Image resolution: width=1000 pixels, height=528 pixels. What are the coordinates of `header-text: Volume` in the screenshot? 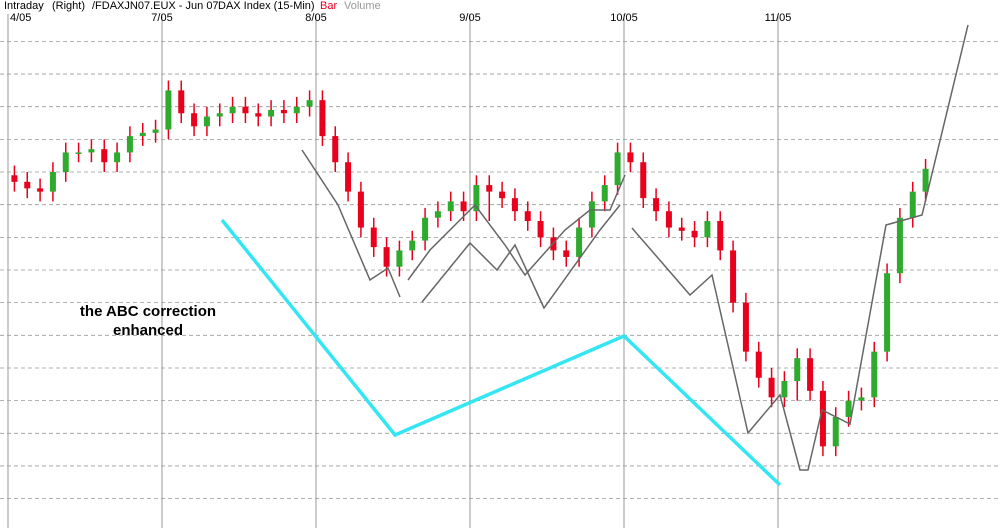 It's located at (362, 6).